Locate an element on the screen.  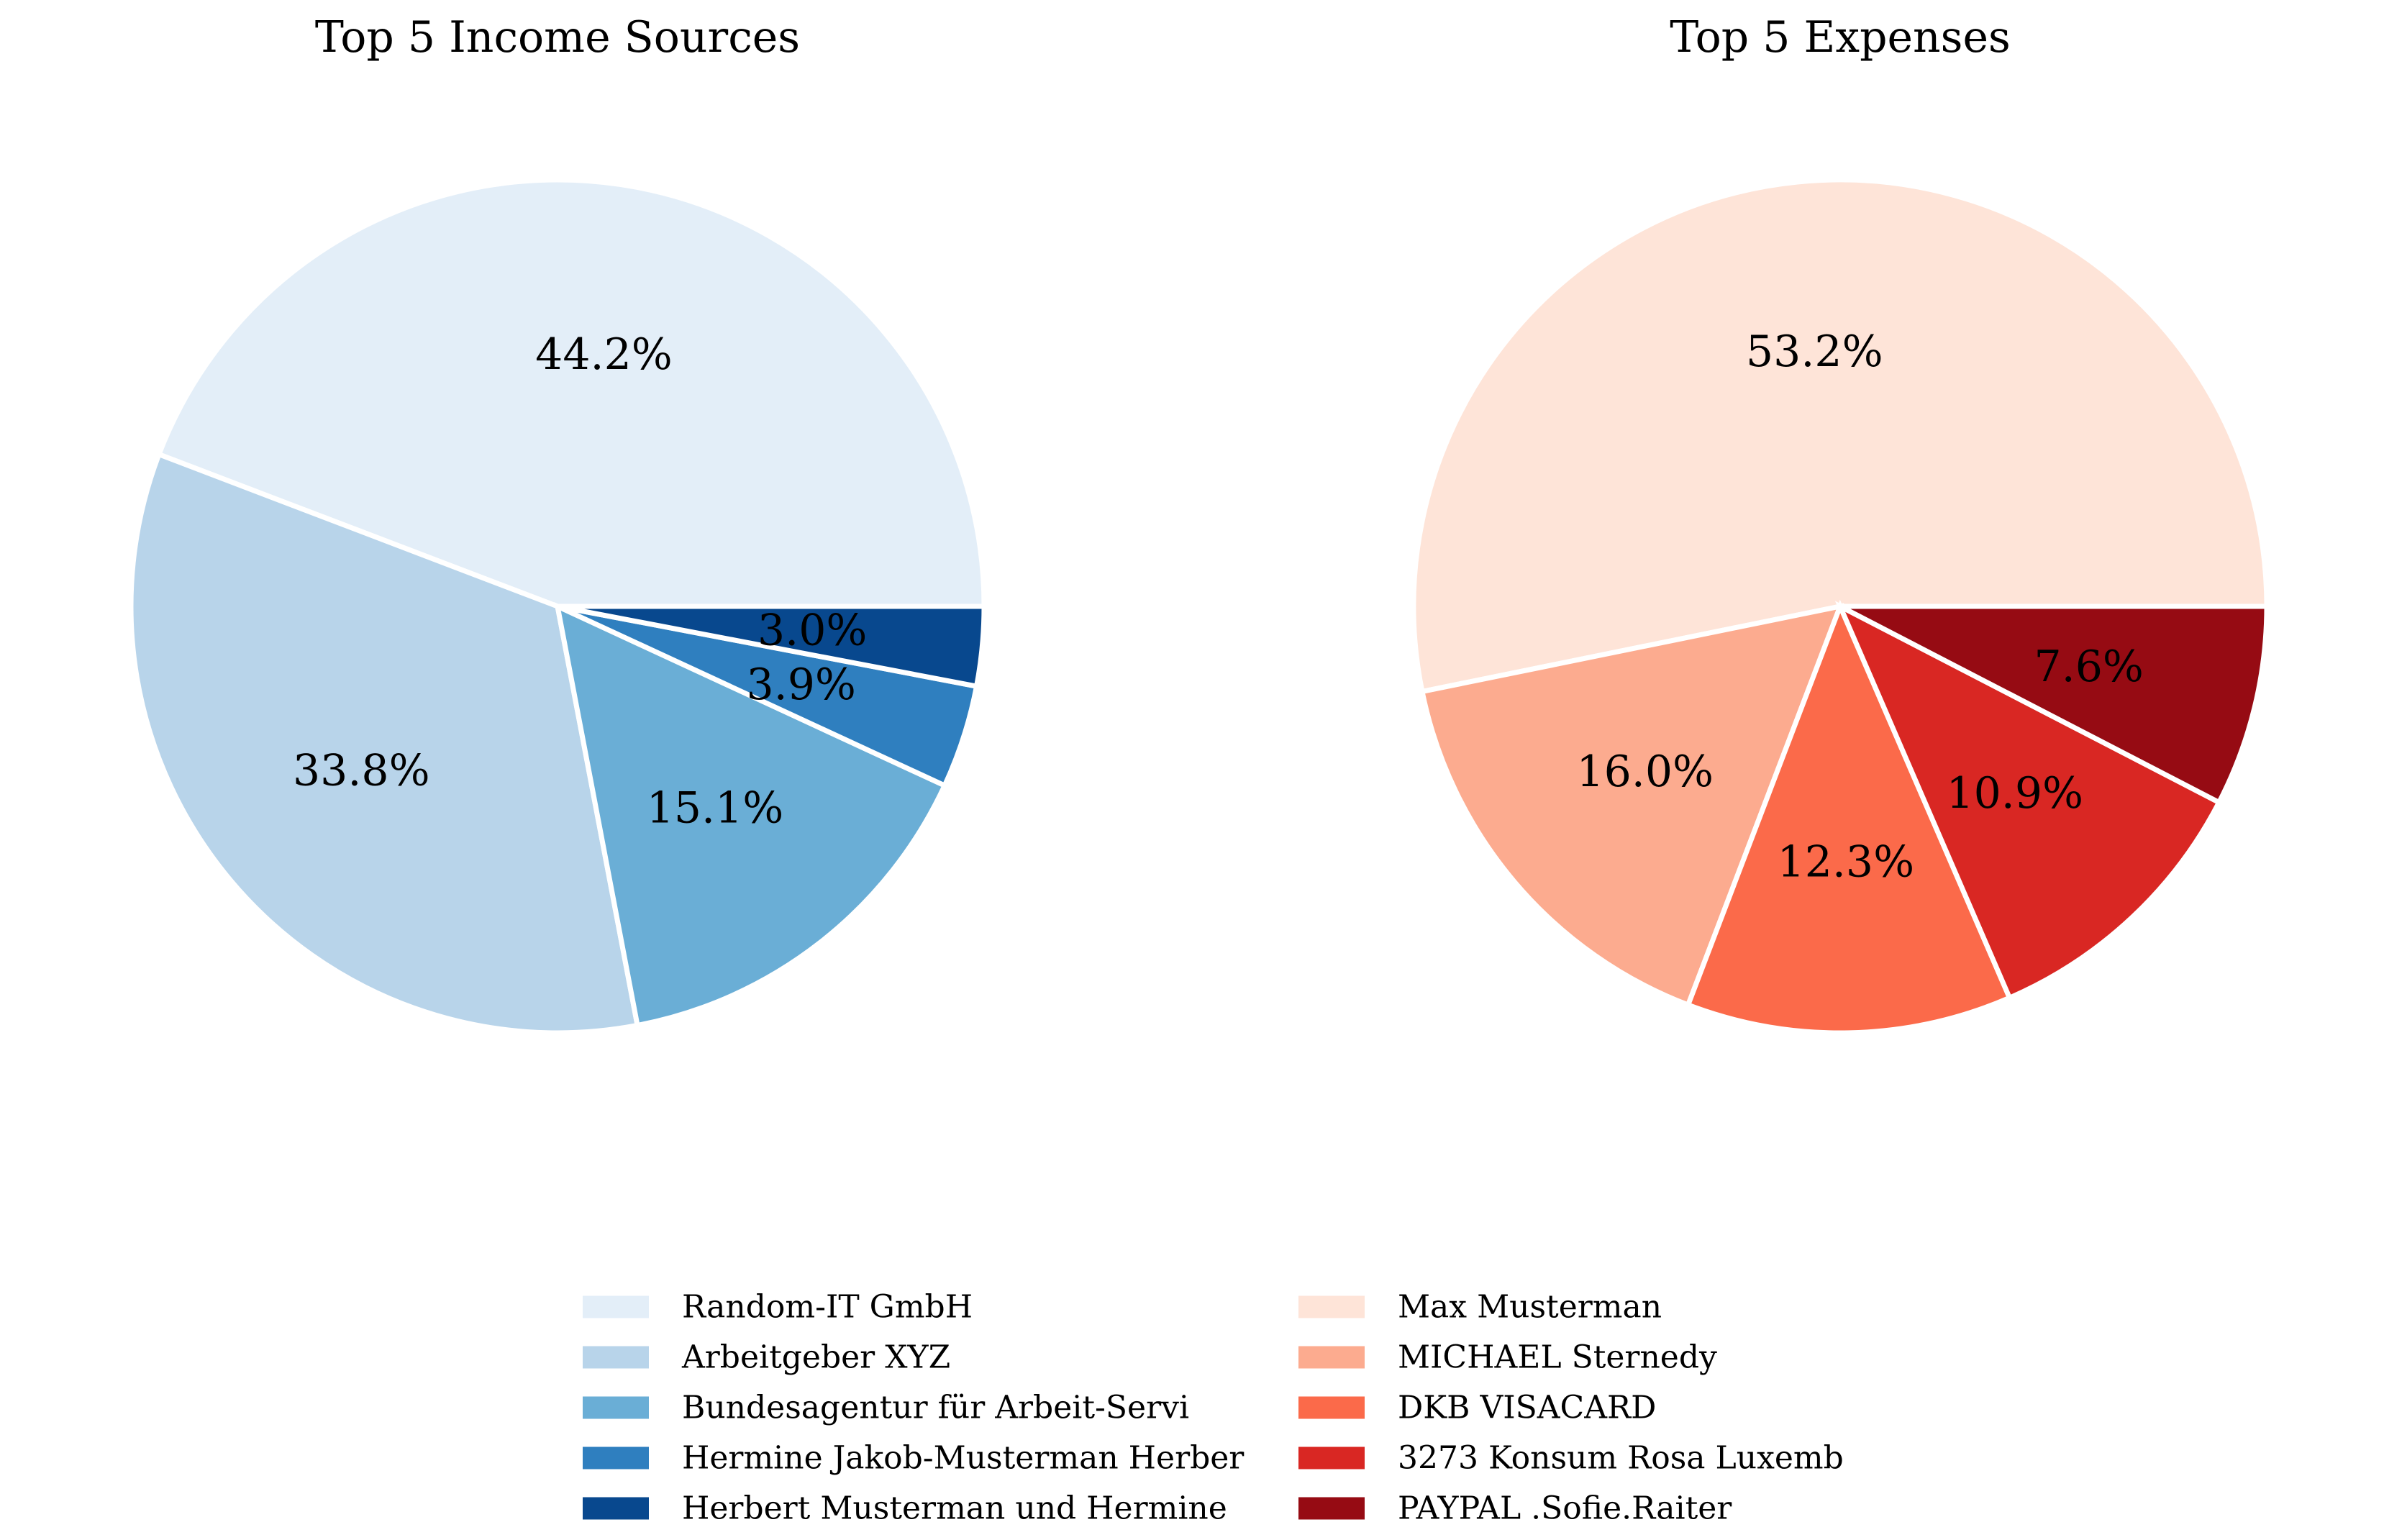
expense-slice-5-percent-label: 7.6% is located at coordinates (2088, 667).